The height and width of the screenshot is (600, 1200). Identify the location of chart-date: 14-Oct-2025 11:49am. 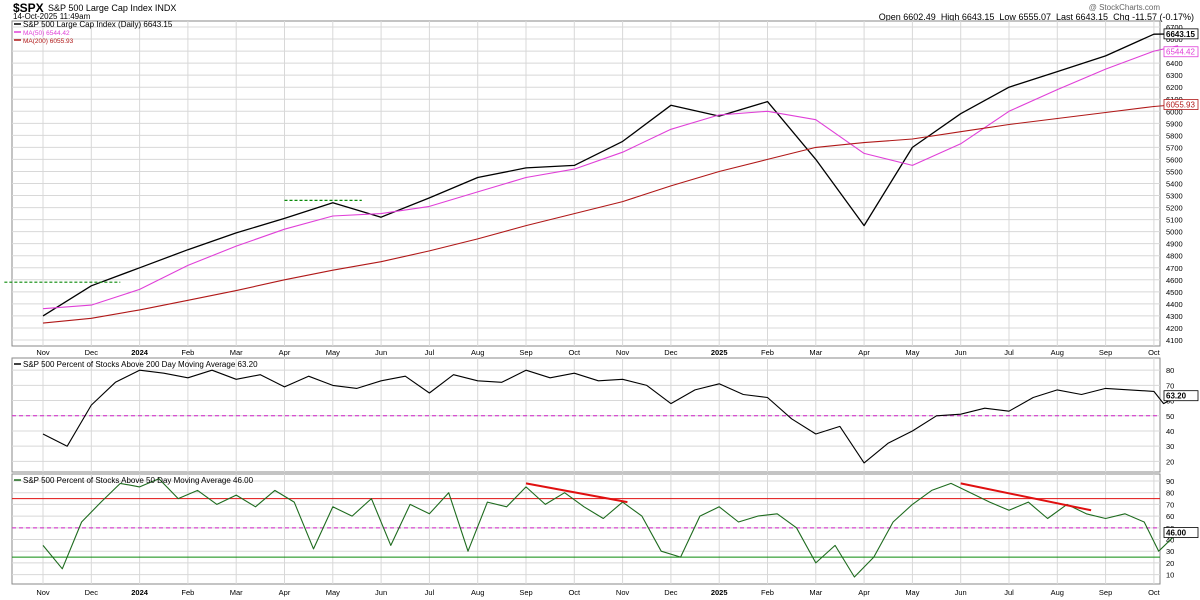
(52, 16).